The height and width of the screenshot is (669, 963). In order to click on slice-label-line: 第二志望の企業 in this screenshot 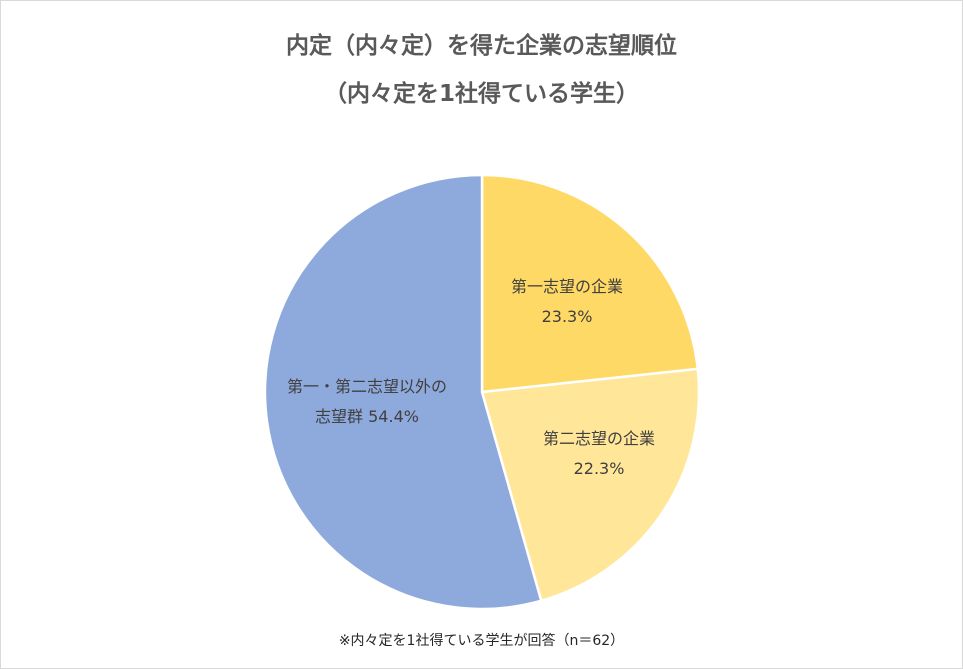, I will do `click(599, 438)`.